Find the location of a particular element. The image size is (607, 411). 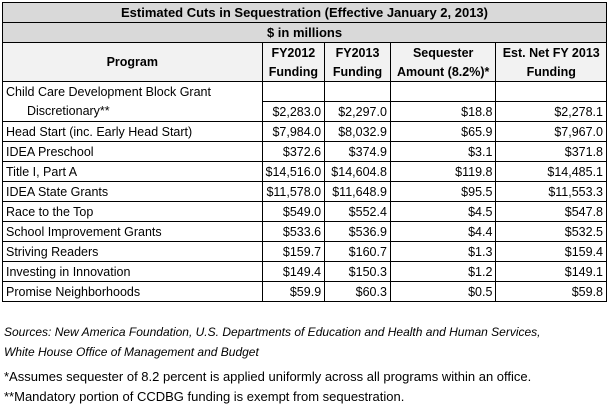

sequester-value: $95.5 is located at coordinates (443, 191).